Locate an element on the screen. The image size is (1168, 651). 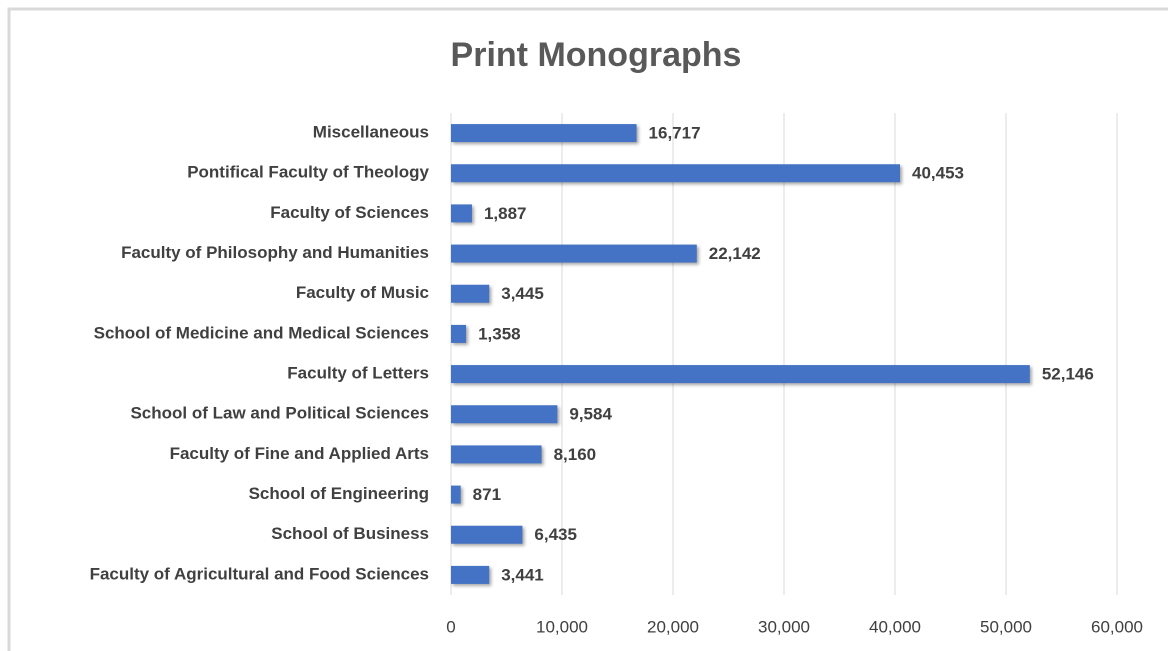
x-tick-label: 40,000 is located at coordinates (895, 626).